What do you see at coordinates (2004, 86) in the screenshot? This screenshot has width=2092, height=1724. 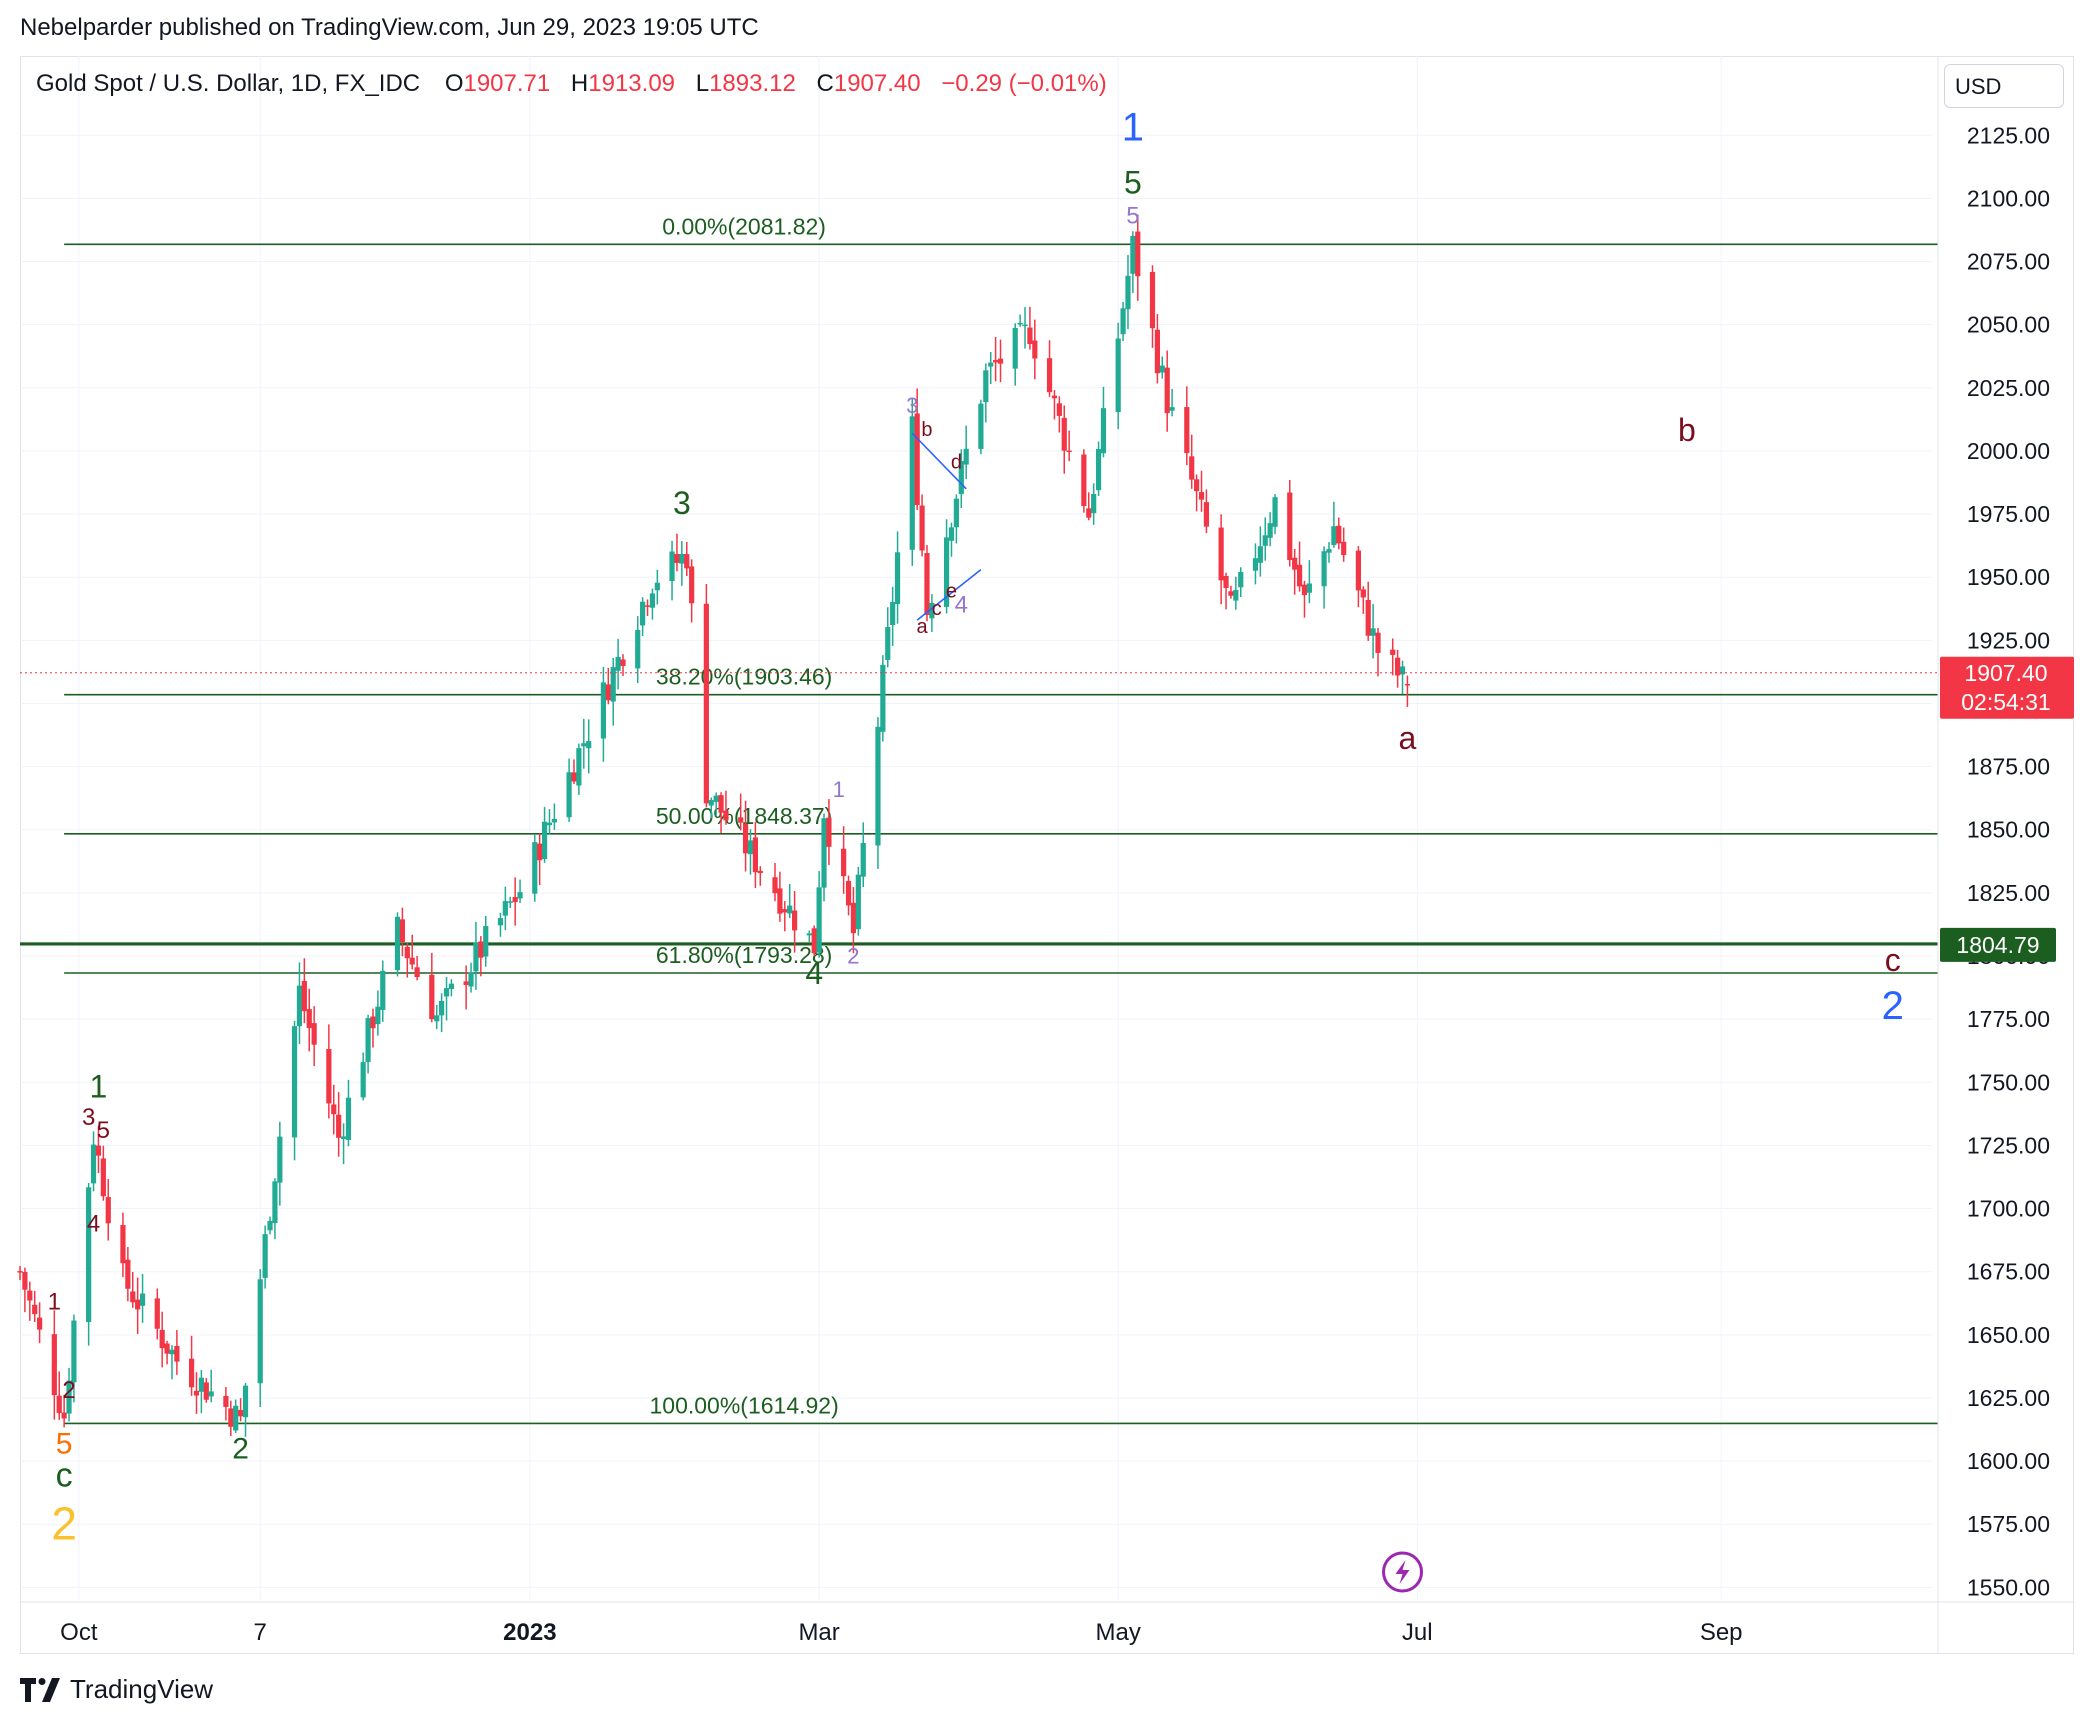 I see `currency-button: USD` at bounding box center [2004, 86].